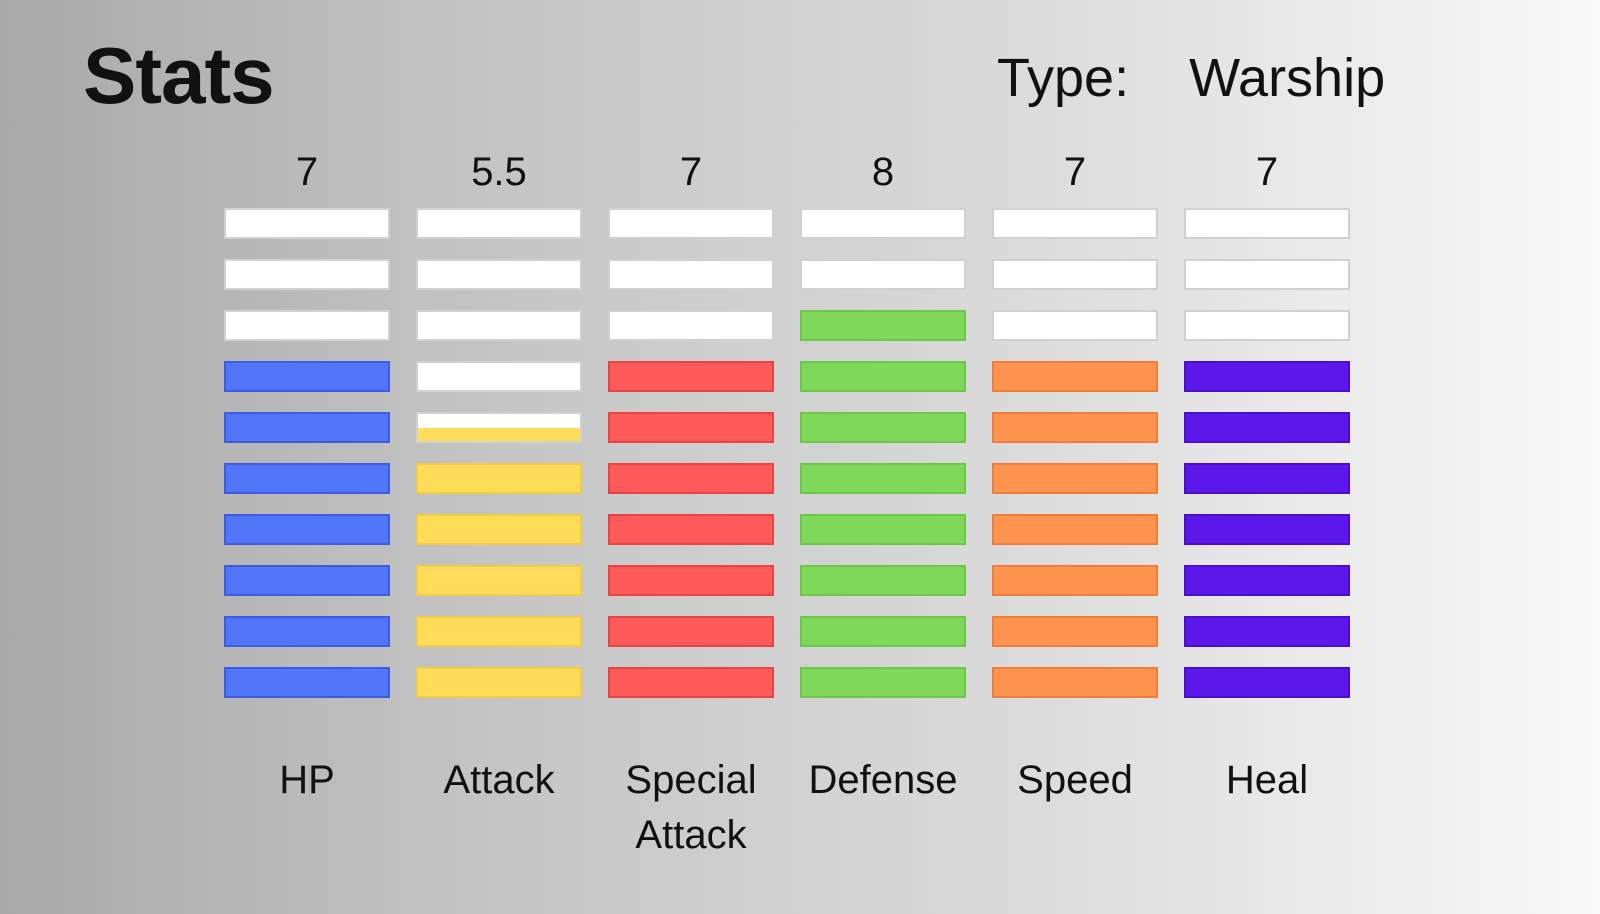  What do you see at coordinates (883, 172) in the screenshot?
I see `stat-value: 8` at bounding box center [883, 172].